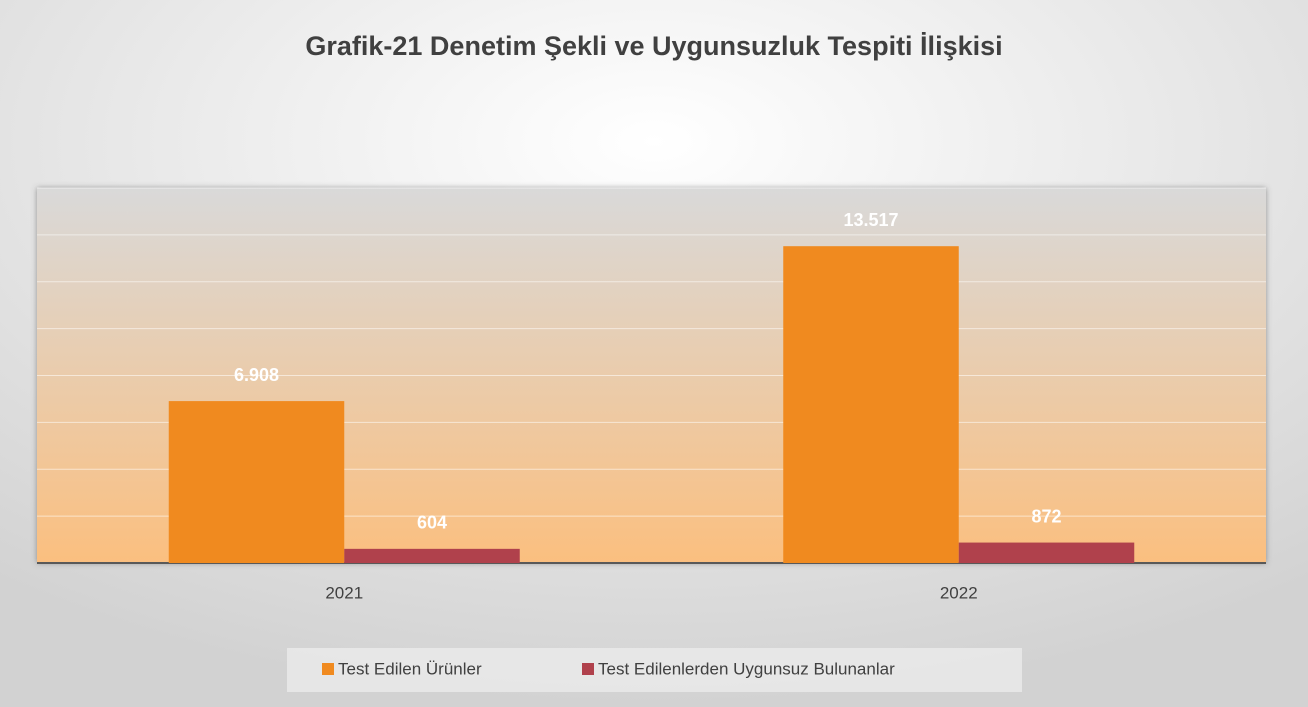 This screenshot has width=1308, height=707. What do you see at coordinates (256, 375) in the screenshot?
I see `data-label: 6.908` at bounding box center [256, 375].